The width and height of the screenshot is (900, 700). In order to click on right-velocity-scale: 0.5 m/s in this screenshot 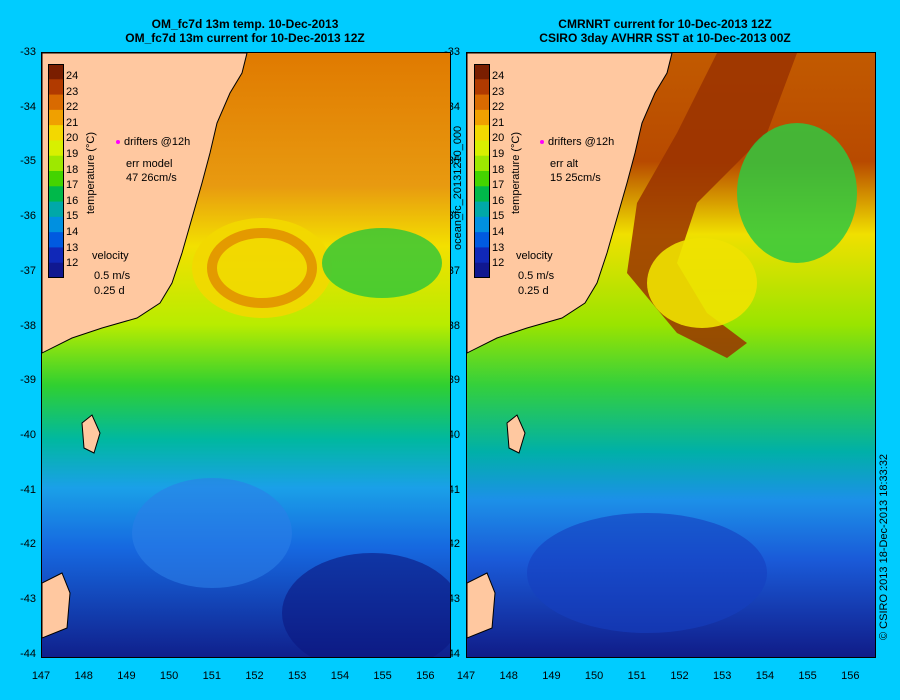, I will do `click(536, 276)`.